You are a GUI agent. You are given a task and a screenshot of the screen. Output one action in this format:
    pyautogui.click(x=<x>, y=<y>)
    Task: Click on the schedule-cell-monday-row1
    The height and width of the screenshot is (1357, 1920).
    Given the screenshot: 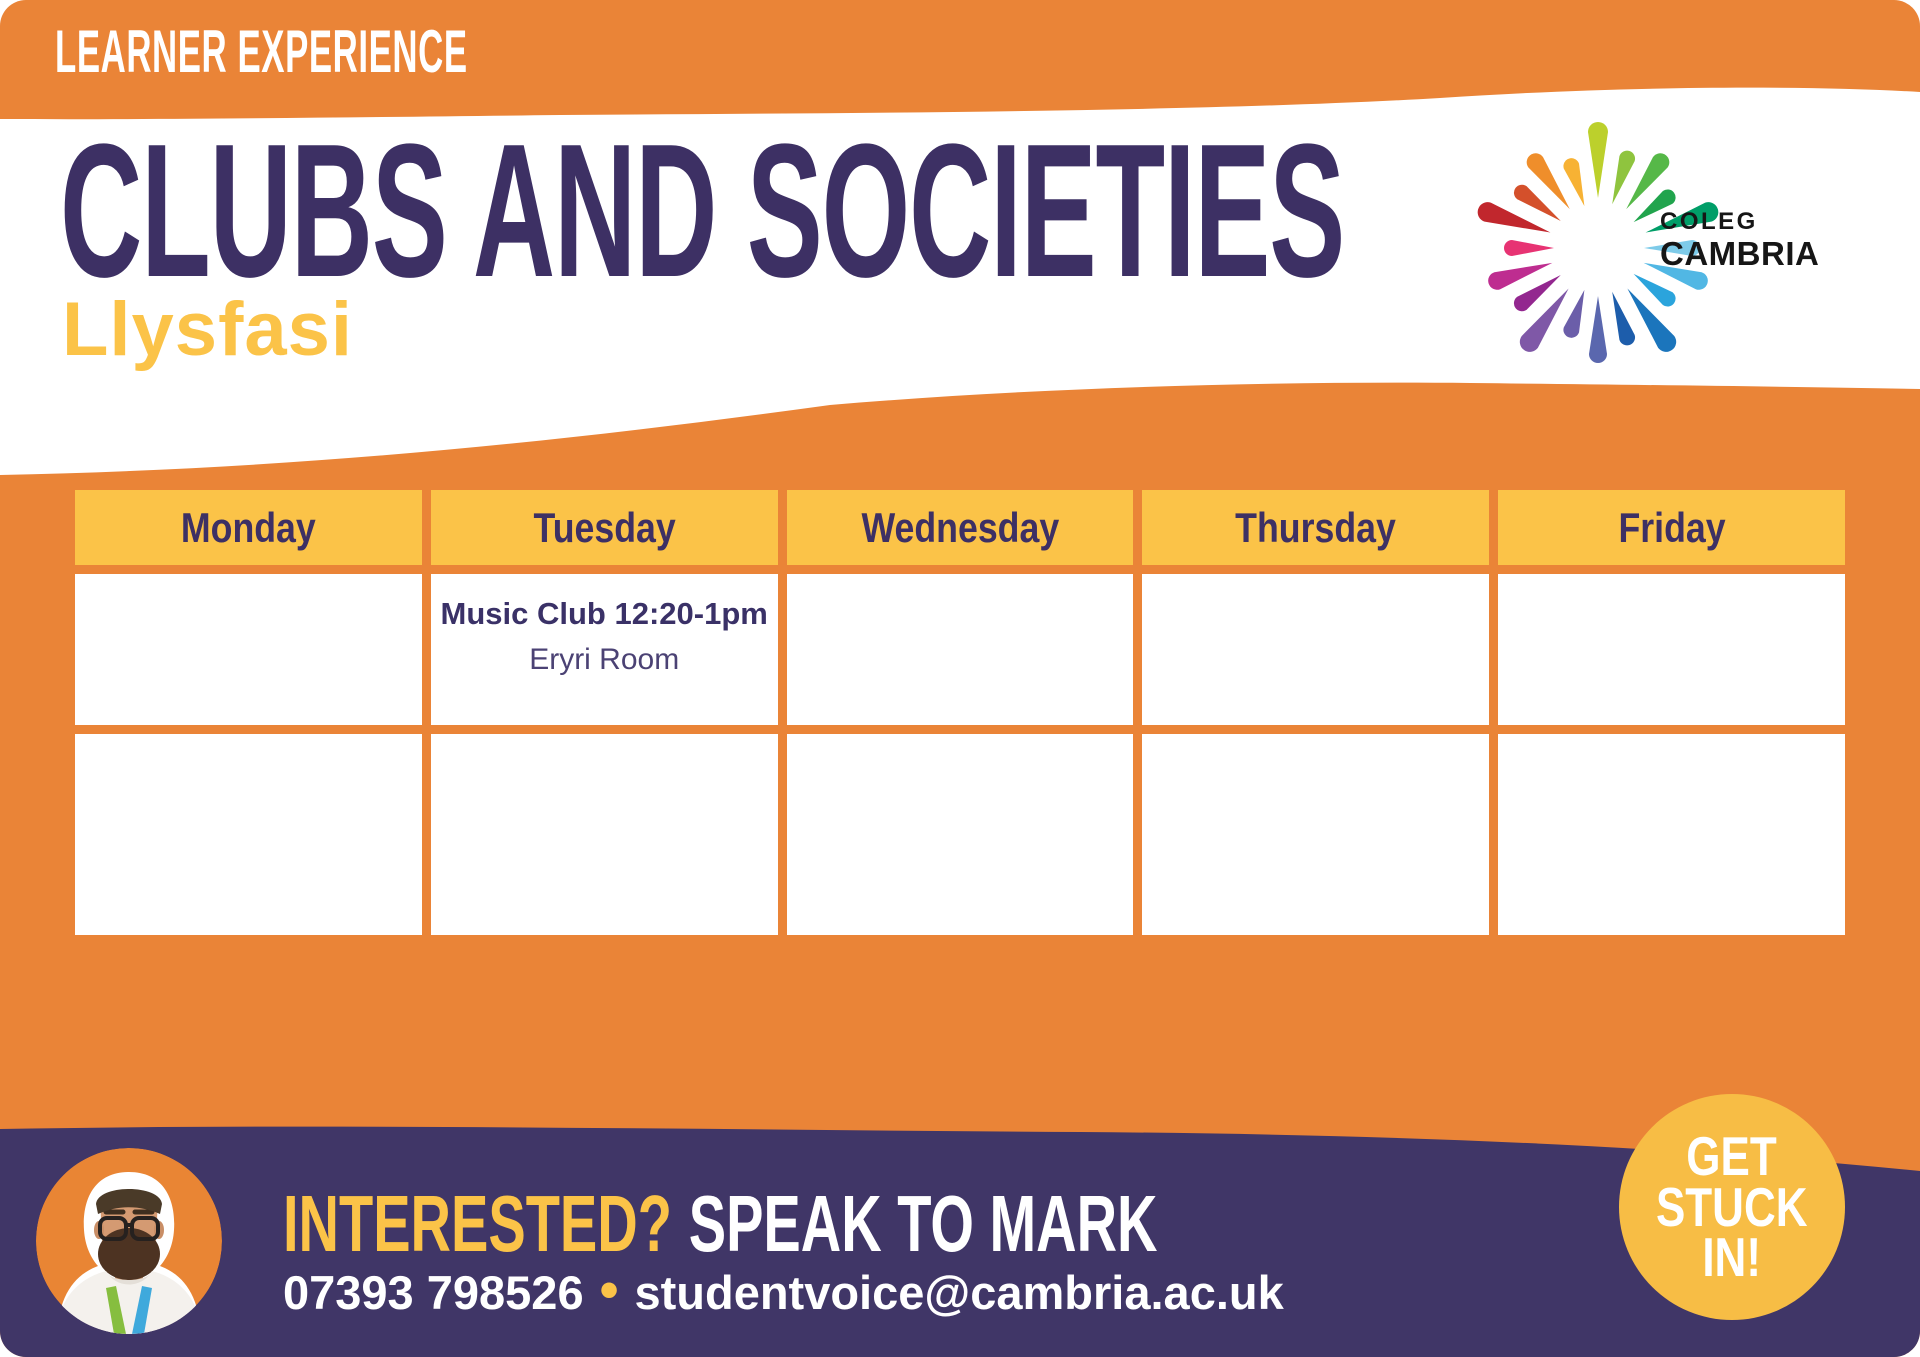 What is the action you would take?
    pyautogui.click(x=248, y=649)
    